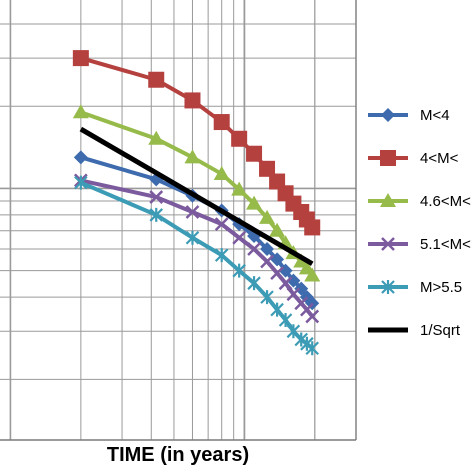 Image resolution: width=474 pixels, height=474 pixels. What do you see at coordinates (440, 330) in the screenshot?
I see `legend-label: 1/Sqrt` at bounding box center [440, 330].